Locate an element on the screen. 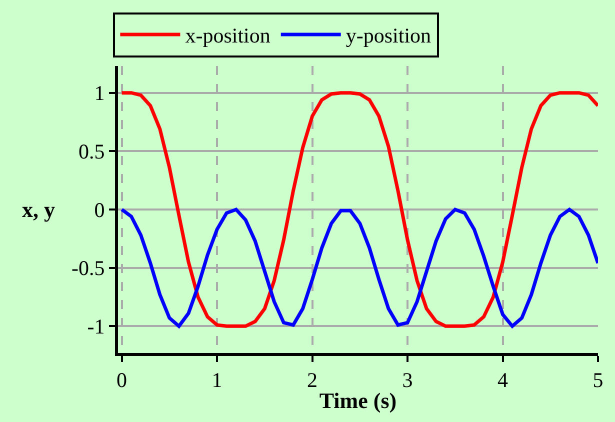  y-tick-label: -1 is located at coordinates (96, 326).